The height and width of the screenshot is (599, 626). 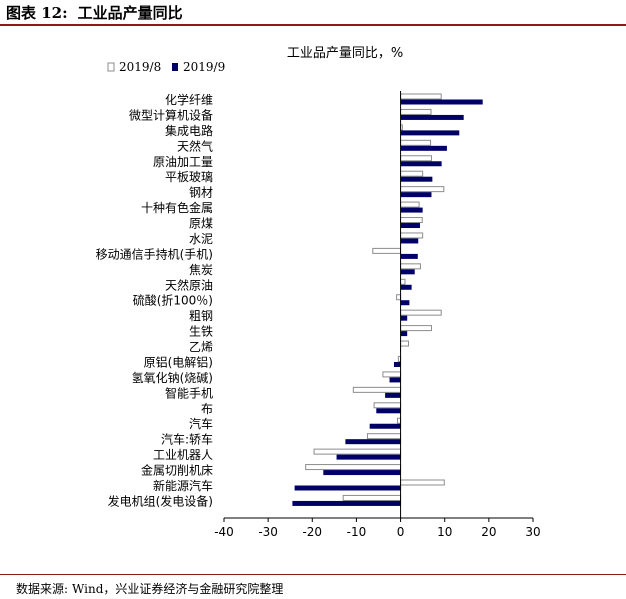 What do you see at coordinates (189, 392) in the screenshot?
I see `category-label: 智能手机` at bounding box center [189, 392].